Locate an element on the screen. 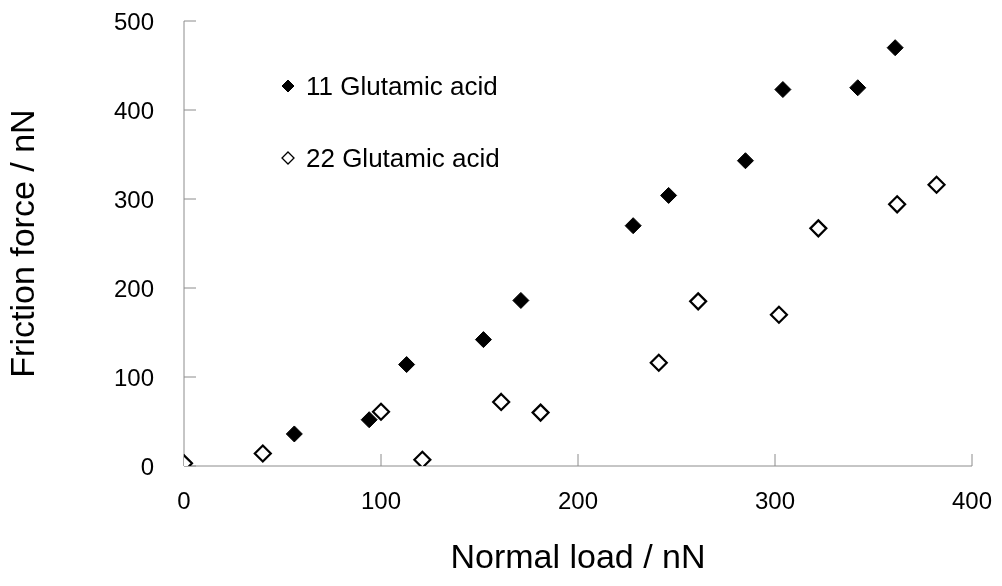 This screenshot has height=586, width=1002. x-tick-label: 200 is located at coordinates (578, 501).